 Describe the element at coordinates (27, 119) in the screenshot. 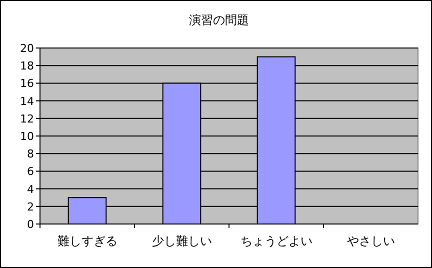

I see `y-tick-label: 12` at that location.